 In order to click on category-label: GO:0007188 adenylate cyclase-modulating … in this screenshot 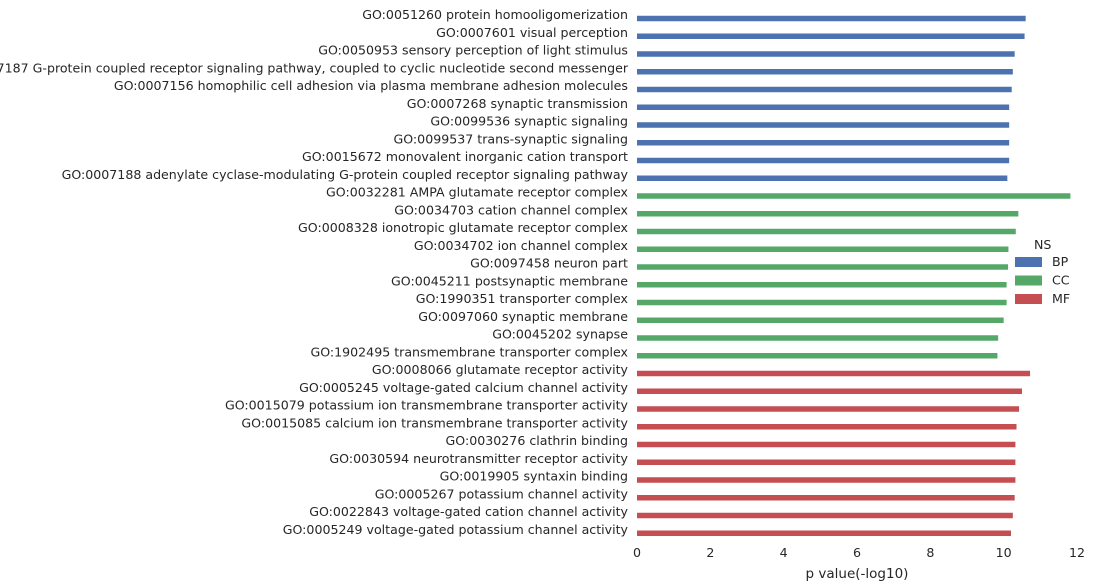, I will do `click(345, 174)`.